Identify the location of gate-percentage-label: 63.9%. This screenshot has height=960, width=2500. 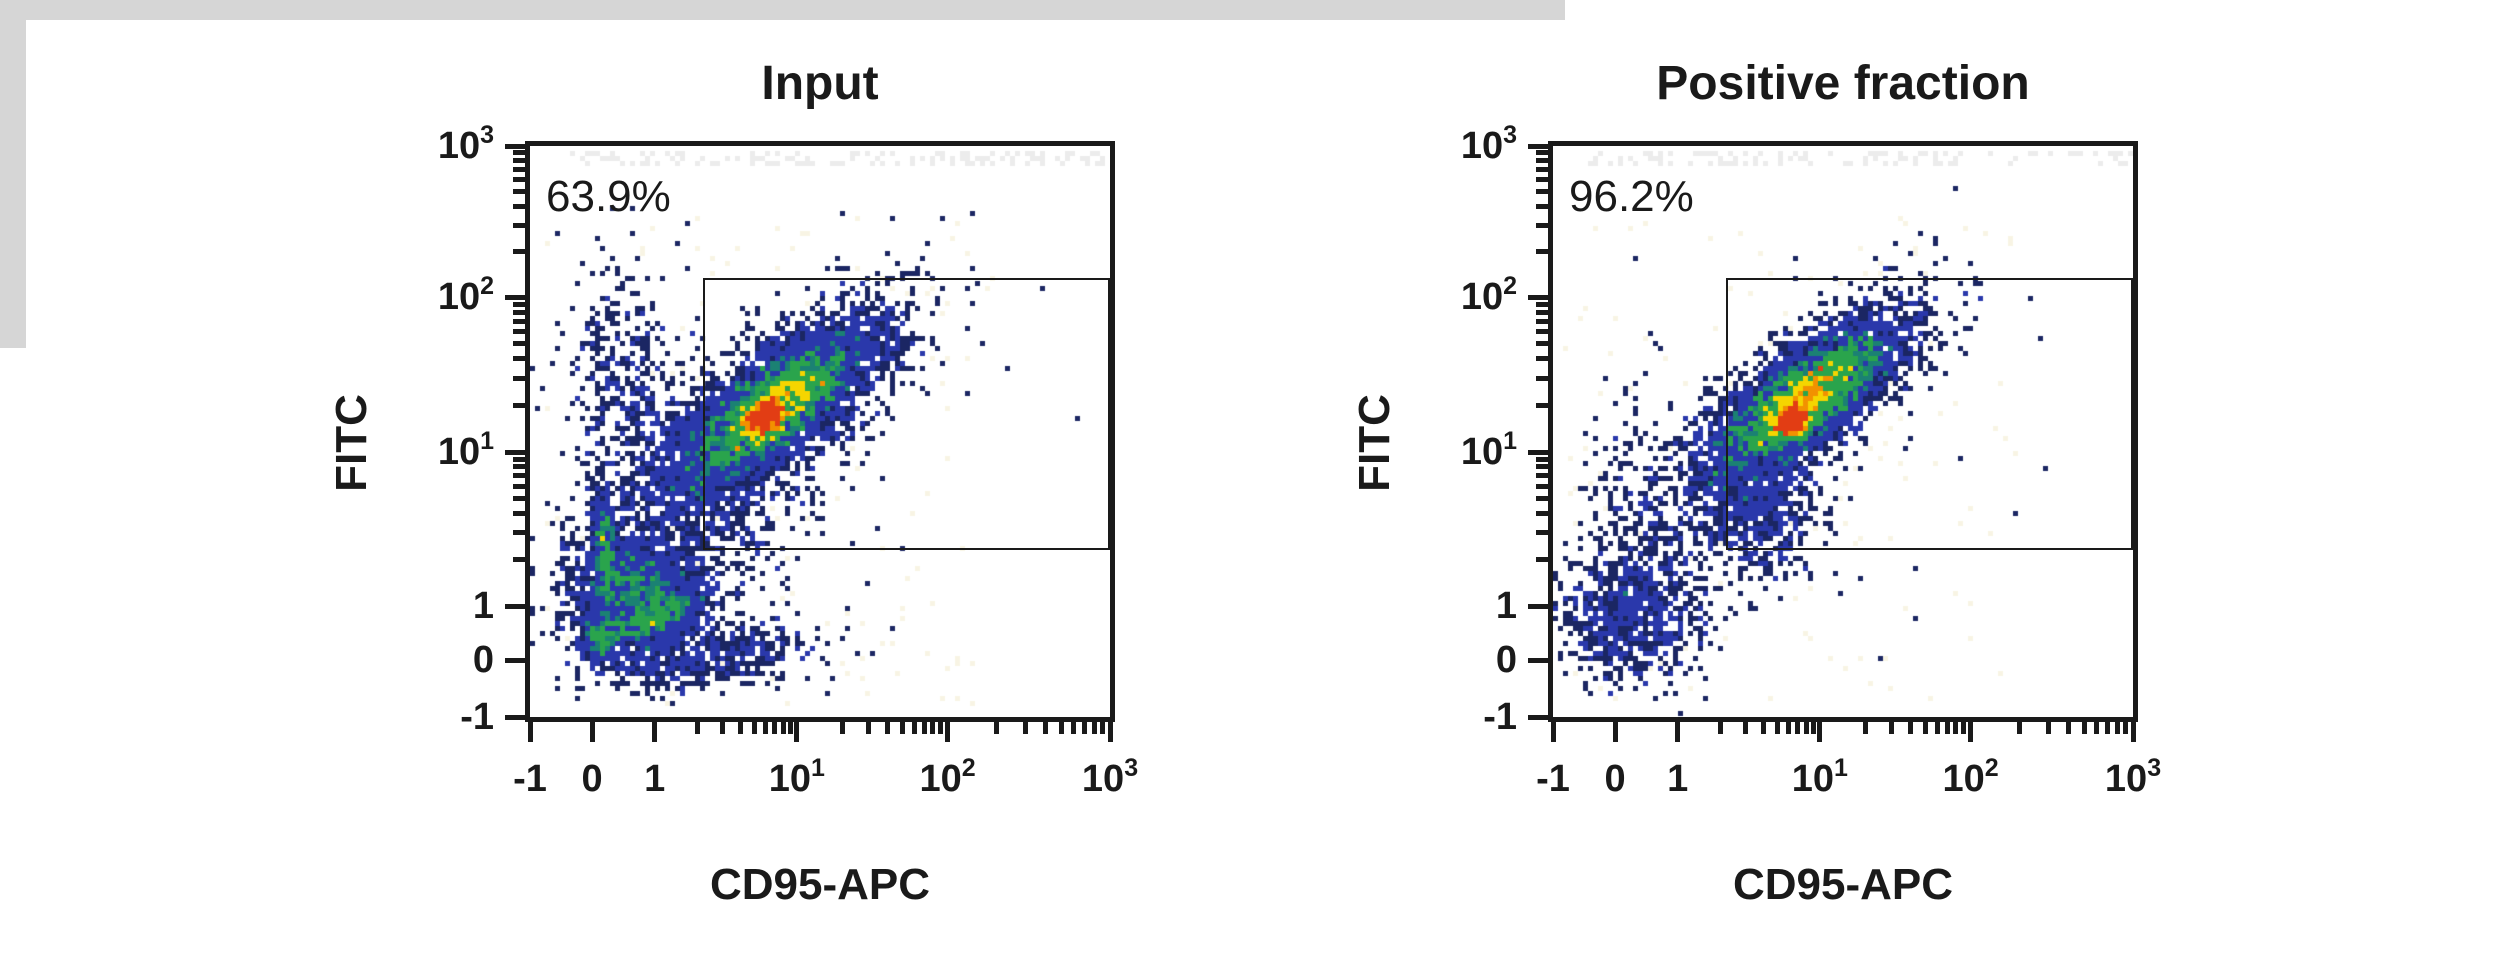
(608, 196).